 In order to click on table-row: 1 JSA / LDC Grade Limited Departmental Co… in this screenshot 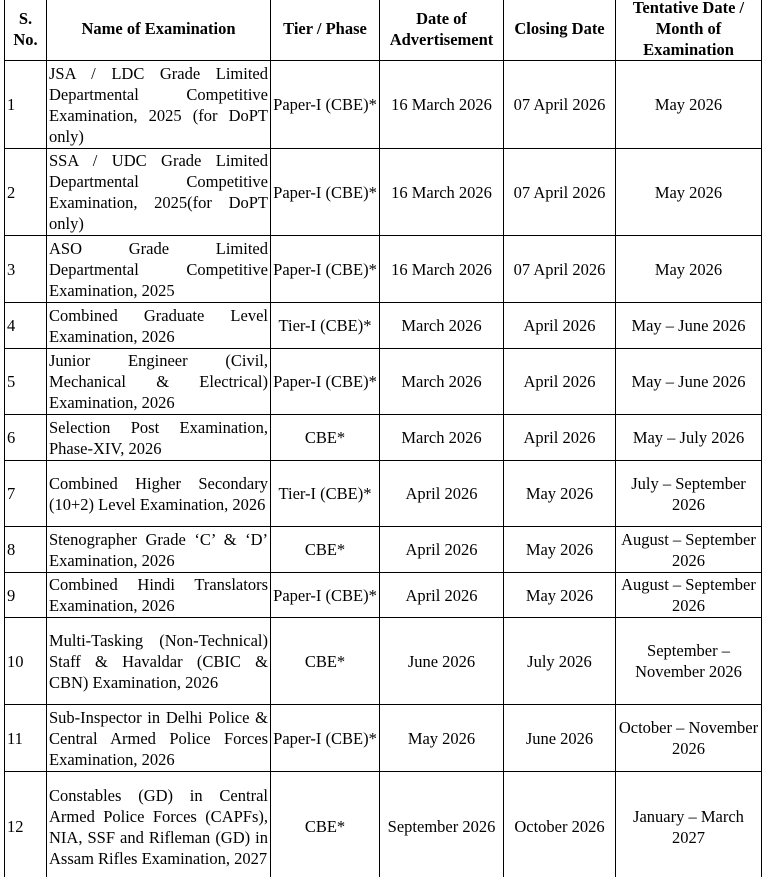, I will do `click(383, 104)`.